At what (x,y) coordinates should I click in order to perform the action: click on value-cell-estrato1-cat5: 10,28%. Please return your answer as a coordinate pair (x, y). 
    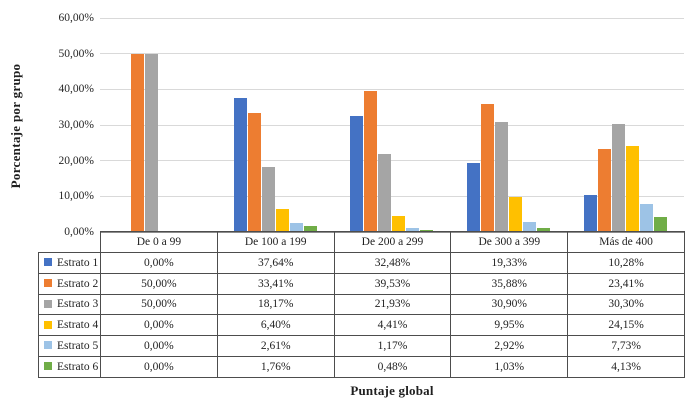
    Looking at the image, I should click on (626, 263).